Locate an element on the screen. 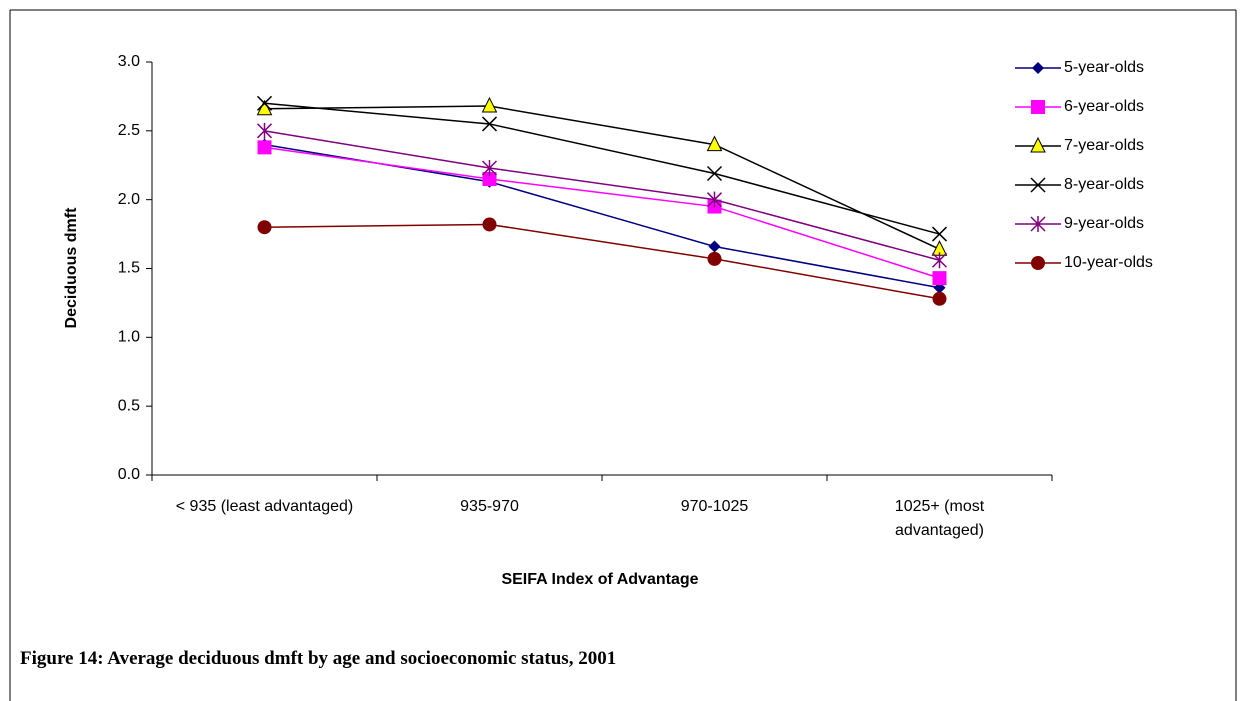  legend-label: 9-year-olds is located at coordinates (1104, 223).